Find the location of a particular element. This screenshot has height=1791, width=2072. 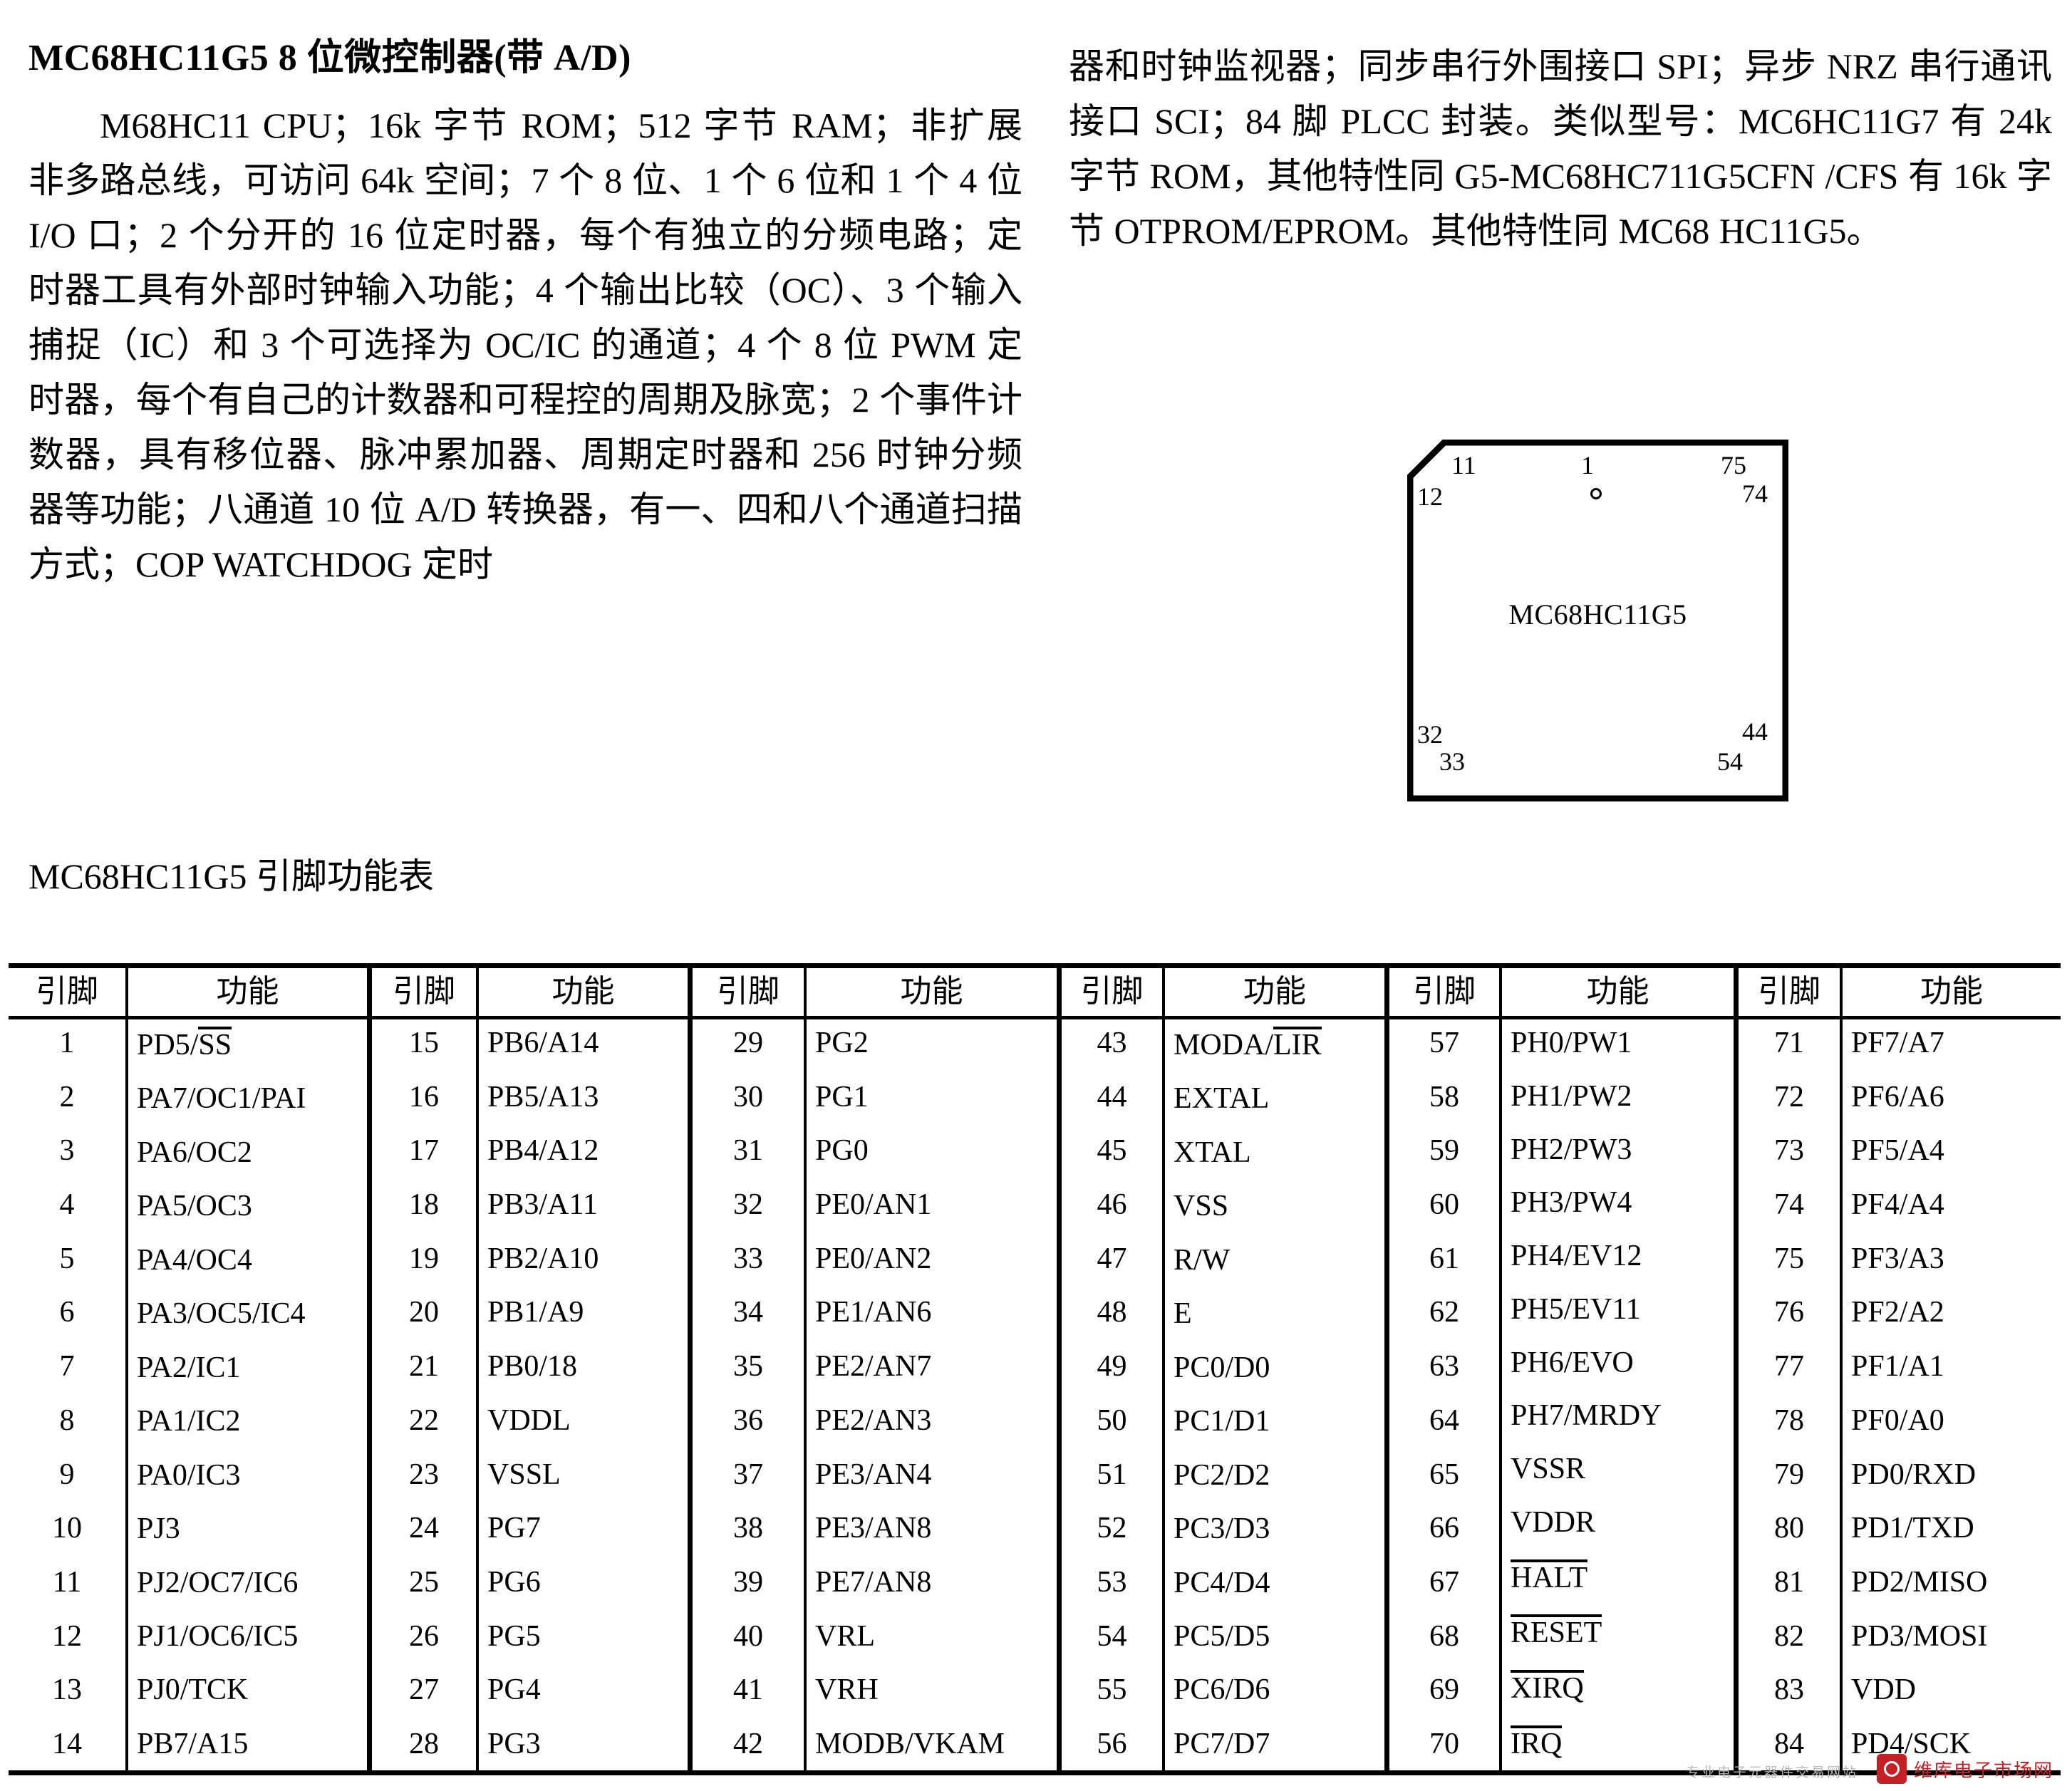

function-name-cell: PF7/A7 is located at coordinates (1897, 1043).